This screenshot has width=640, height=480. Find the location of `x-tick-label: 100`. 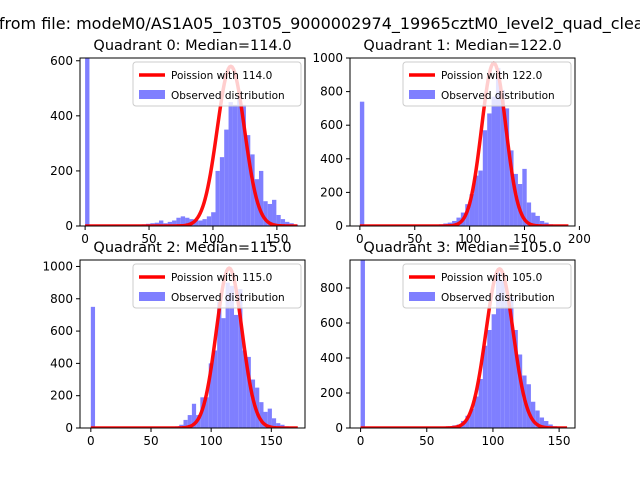

x-tick-label: 100 is located at coordinates (469, 239).